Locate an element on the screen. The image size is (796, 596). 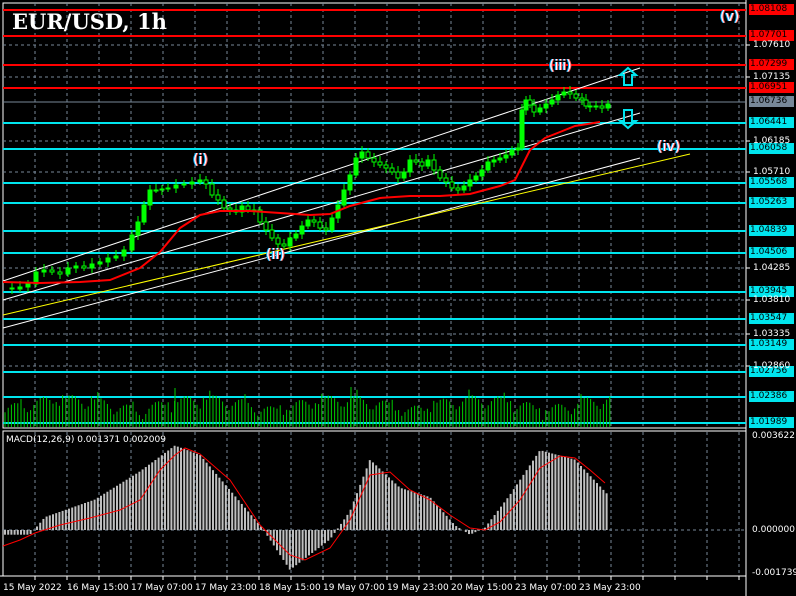
price-axis-tick: 1.03810 is located at coordinates (772, 300).